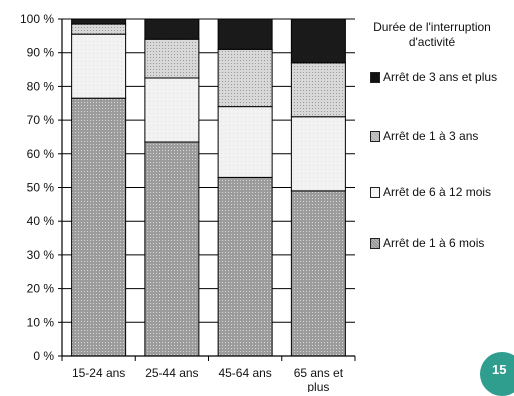  I want to click on y-tick-label: 10 %, so click(41, 322).